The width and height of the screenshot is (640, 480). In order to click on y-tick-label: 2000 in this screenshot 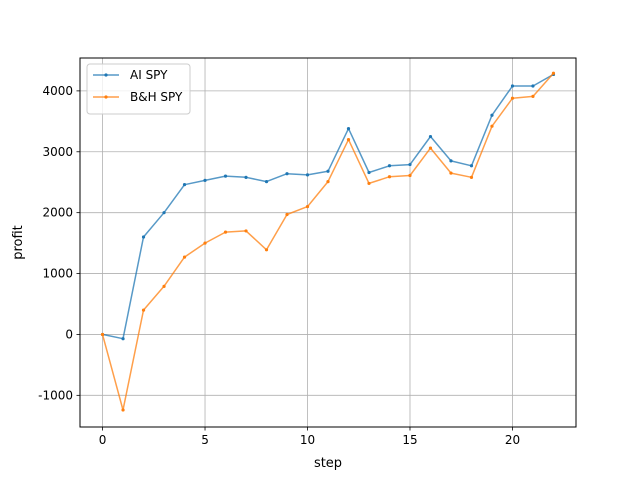, I will do `click(57, 213)`.